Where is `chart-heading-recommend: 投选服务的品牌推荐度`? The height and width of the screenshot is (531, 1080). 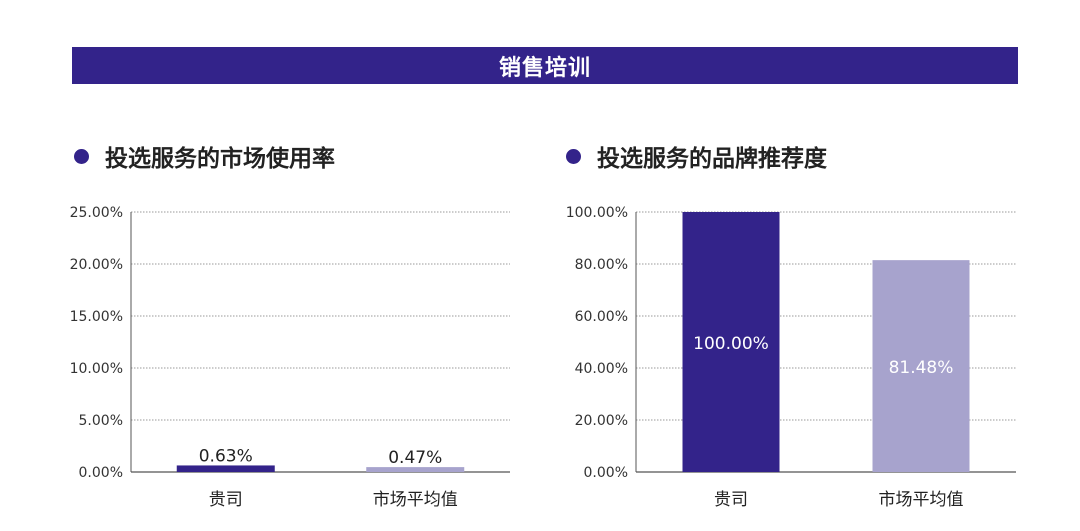
chart-heading-recommend: 投选服务的品牌推荐度 is located at coordinates (696, 156).